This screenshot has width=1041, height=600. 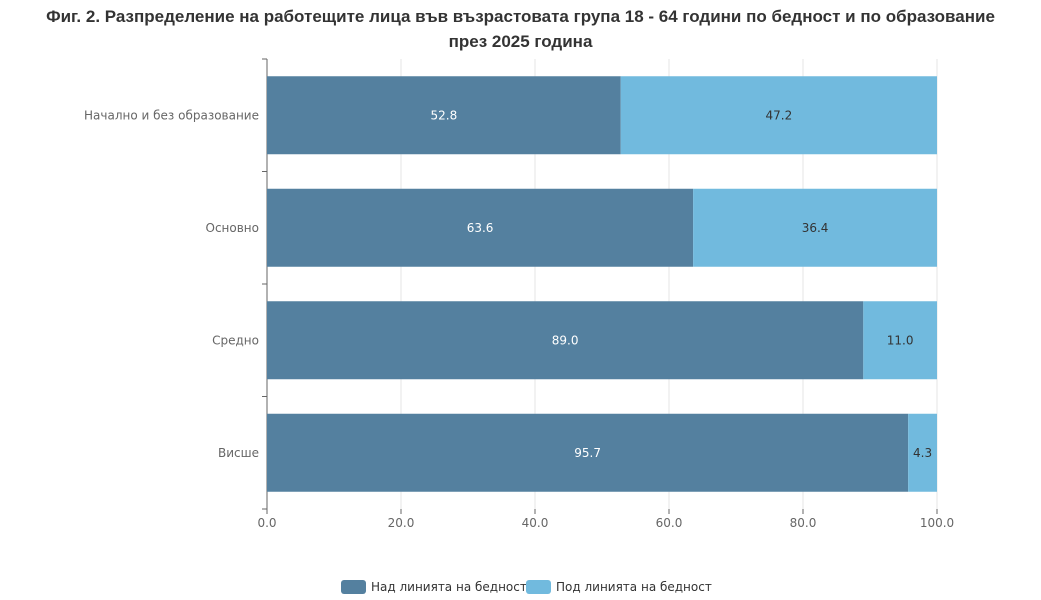 I want to click on x-tick-label: 20.0, so click(x=401, y=523).